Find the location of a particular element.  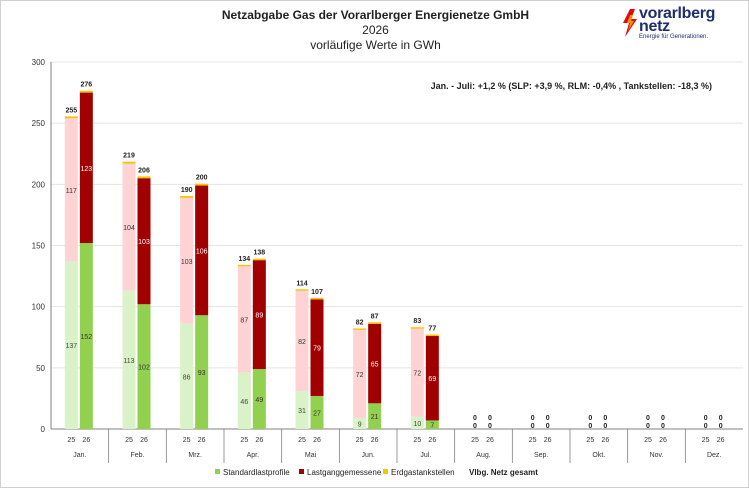

data-label-slp: 9 is located at coordinates (360, 424).